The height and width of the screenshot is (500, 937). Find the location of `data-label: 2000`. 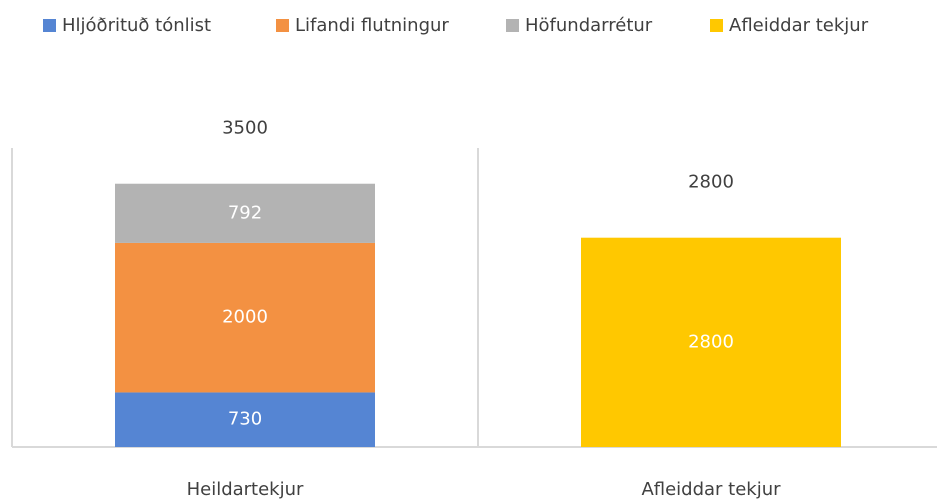

data-label: 2000 is located at coordinates (245, 317).